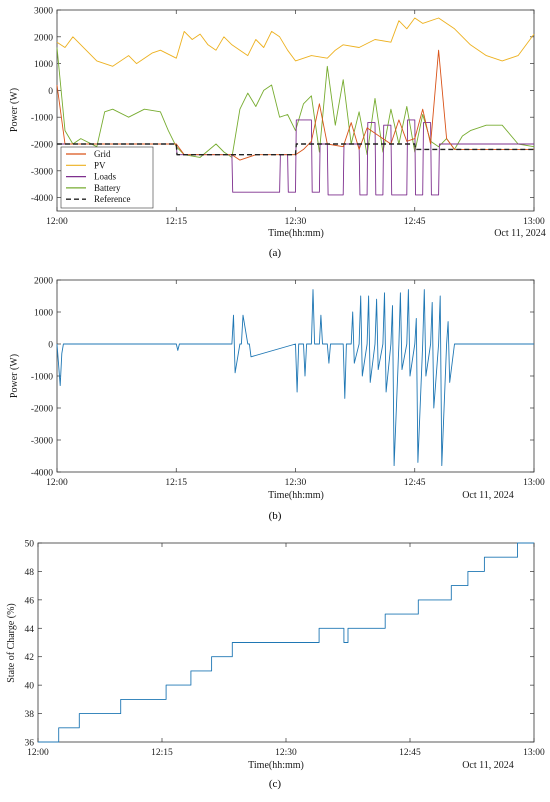 Image resolution: width=550 pixels, height=802 pixels. Describe the element at coordinates (112, 199) in the screenshot. I see `legend-label: Reference` at that location.